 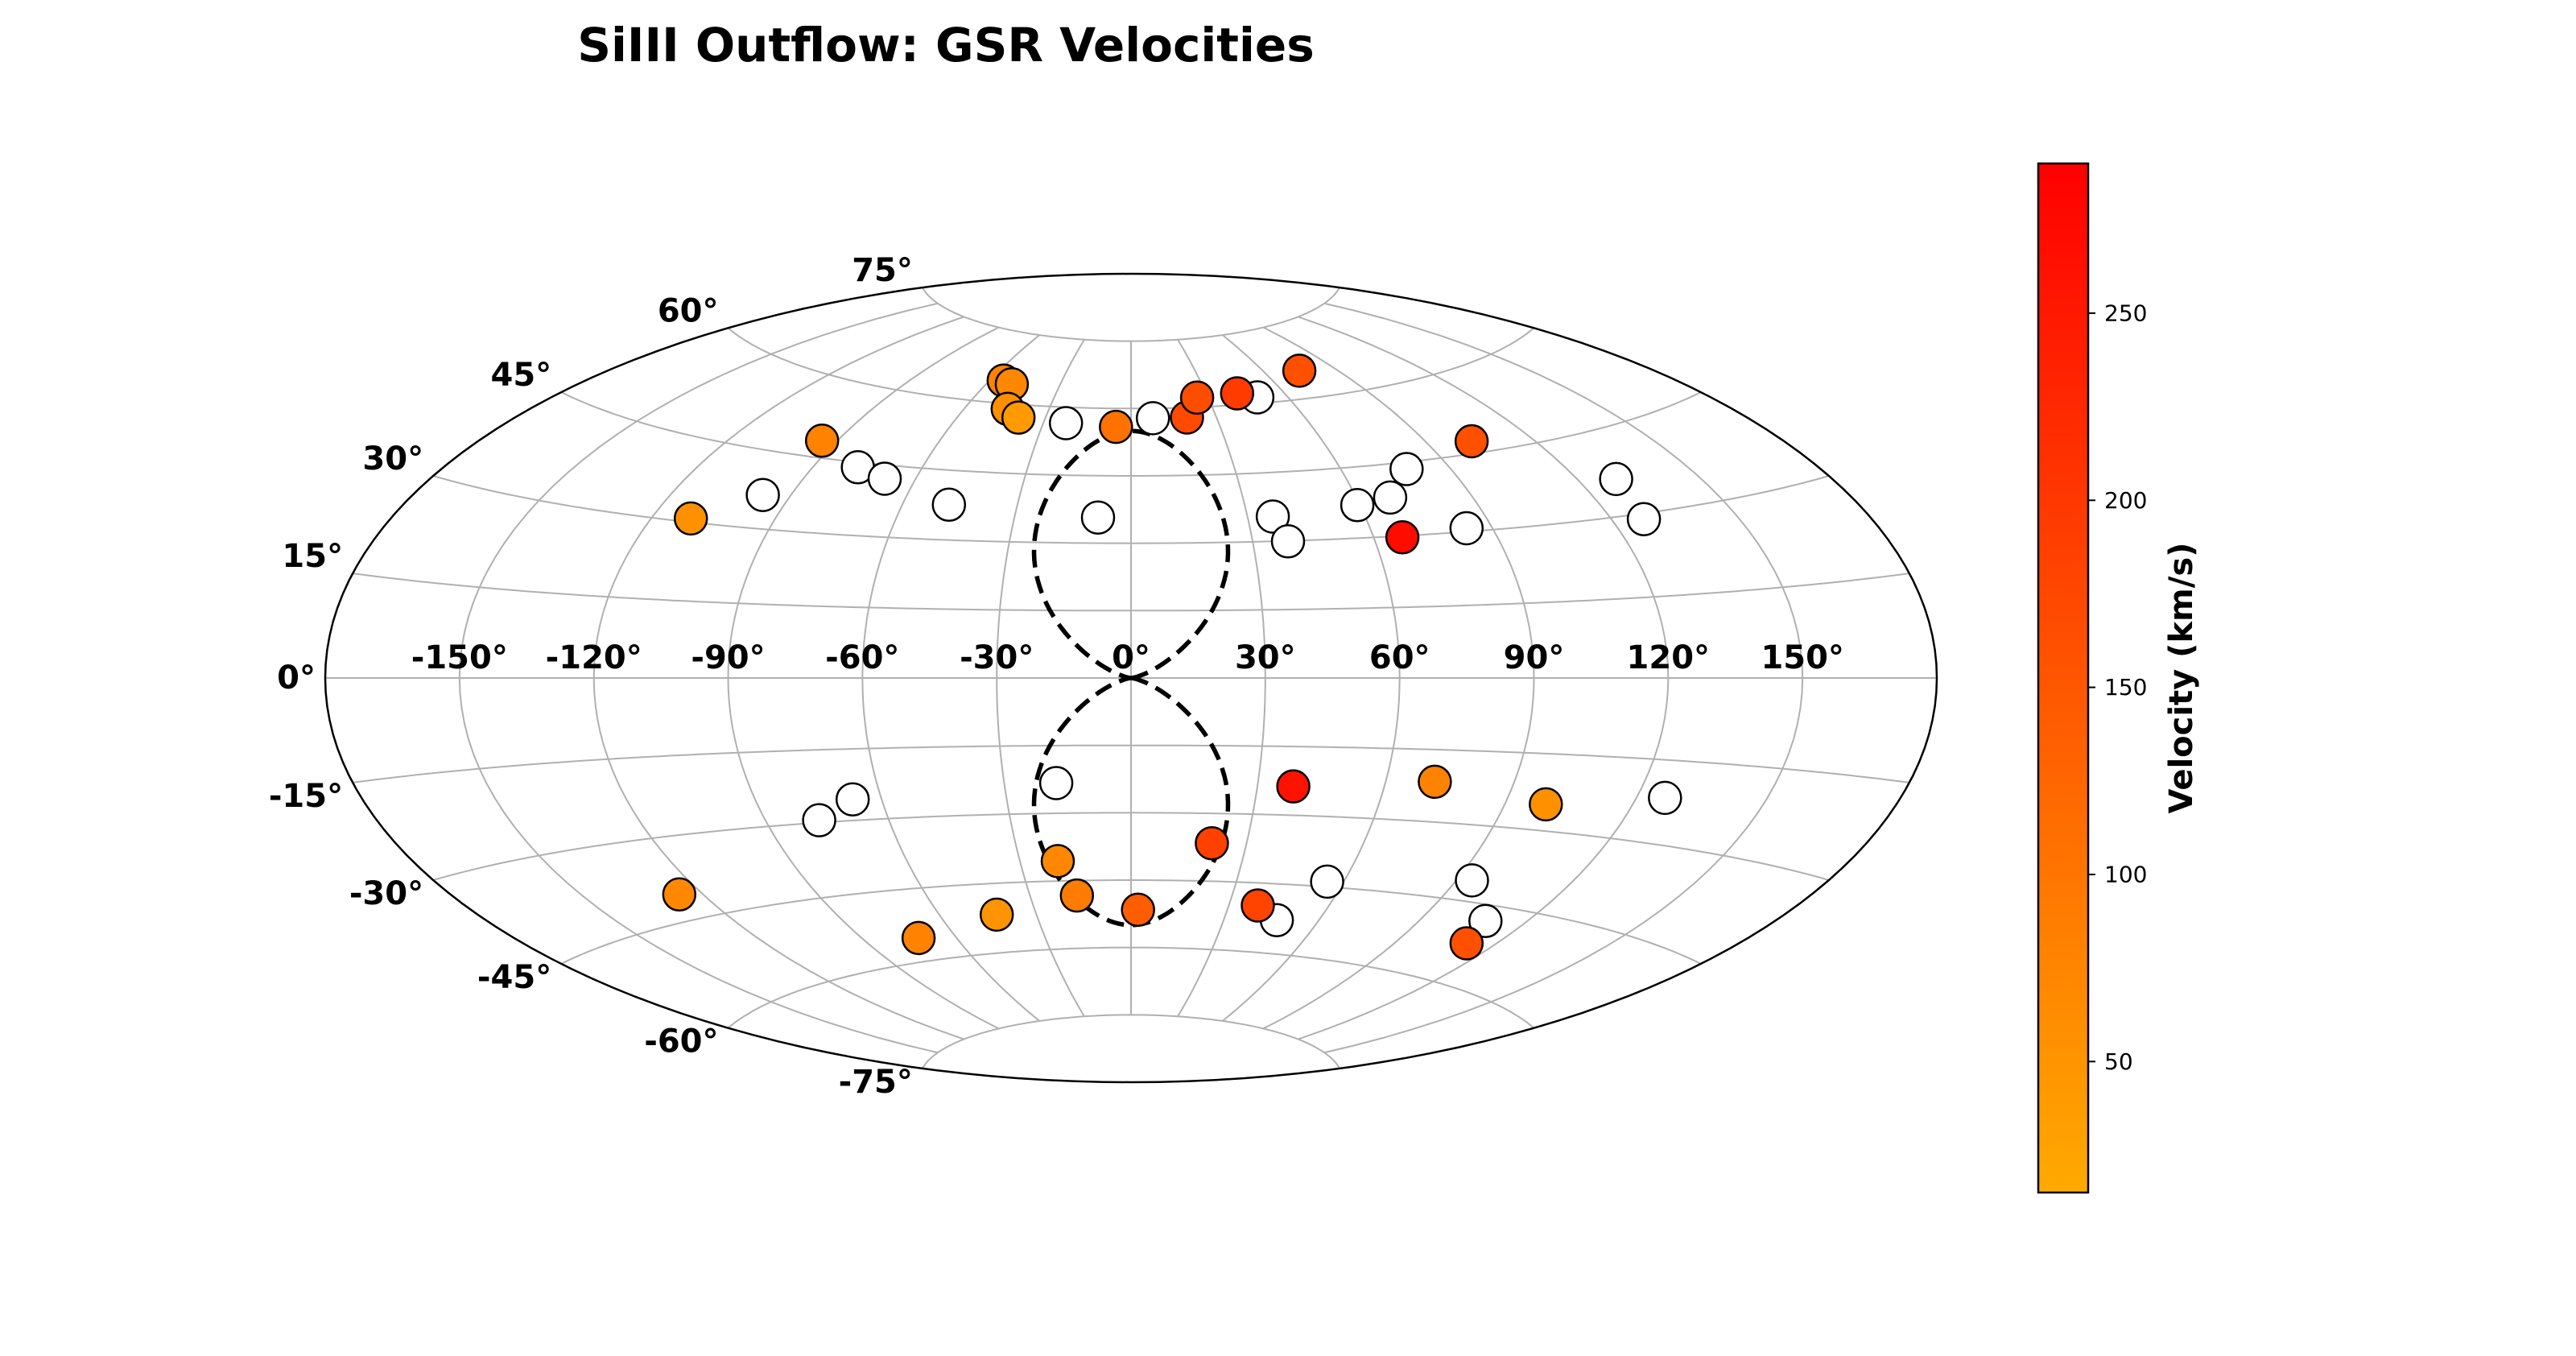 I want to click on lat-tick-label: 30°, so click(x=392, y=458).